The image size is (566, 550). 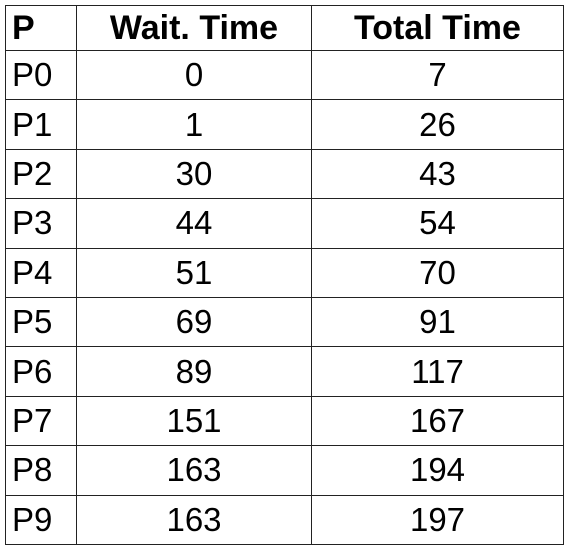 I want to click on total-time-cell: 7, so click(x=437, y=75).